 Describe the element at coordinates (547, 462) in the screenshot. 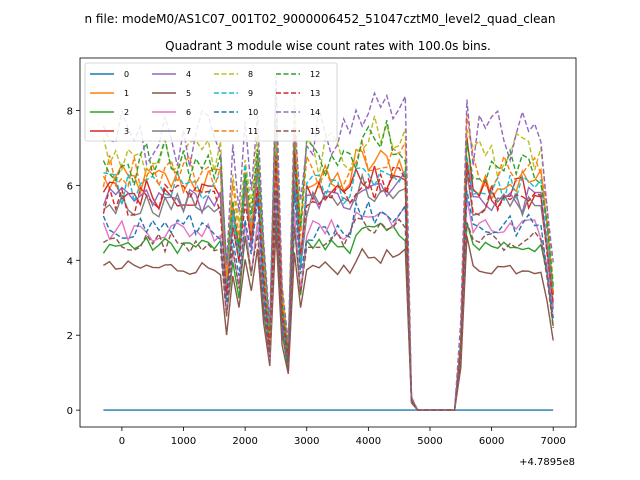

I see `x-offset-label: +4.7895e8` at that location.